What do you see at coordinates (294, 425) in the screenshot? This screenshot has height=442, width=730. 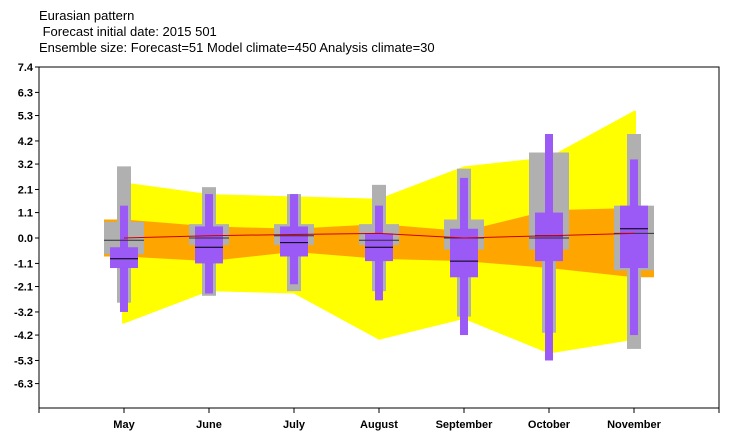 I see `x-tick-label: July` at bounding box center [294, 425].